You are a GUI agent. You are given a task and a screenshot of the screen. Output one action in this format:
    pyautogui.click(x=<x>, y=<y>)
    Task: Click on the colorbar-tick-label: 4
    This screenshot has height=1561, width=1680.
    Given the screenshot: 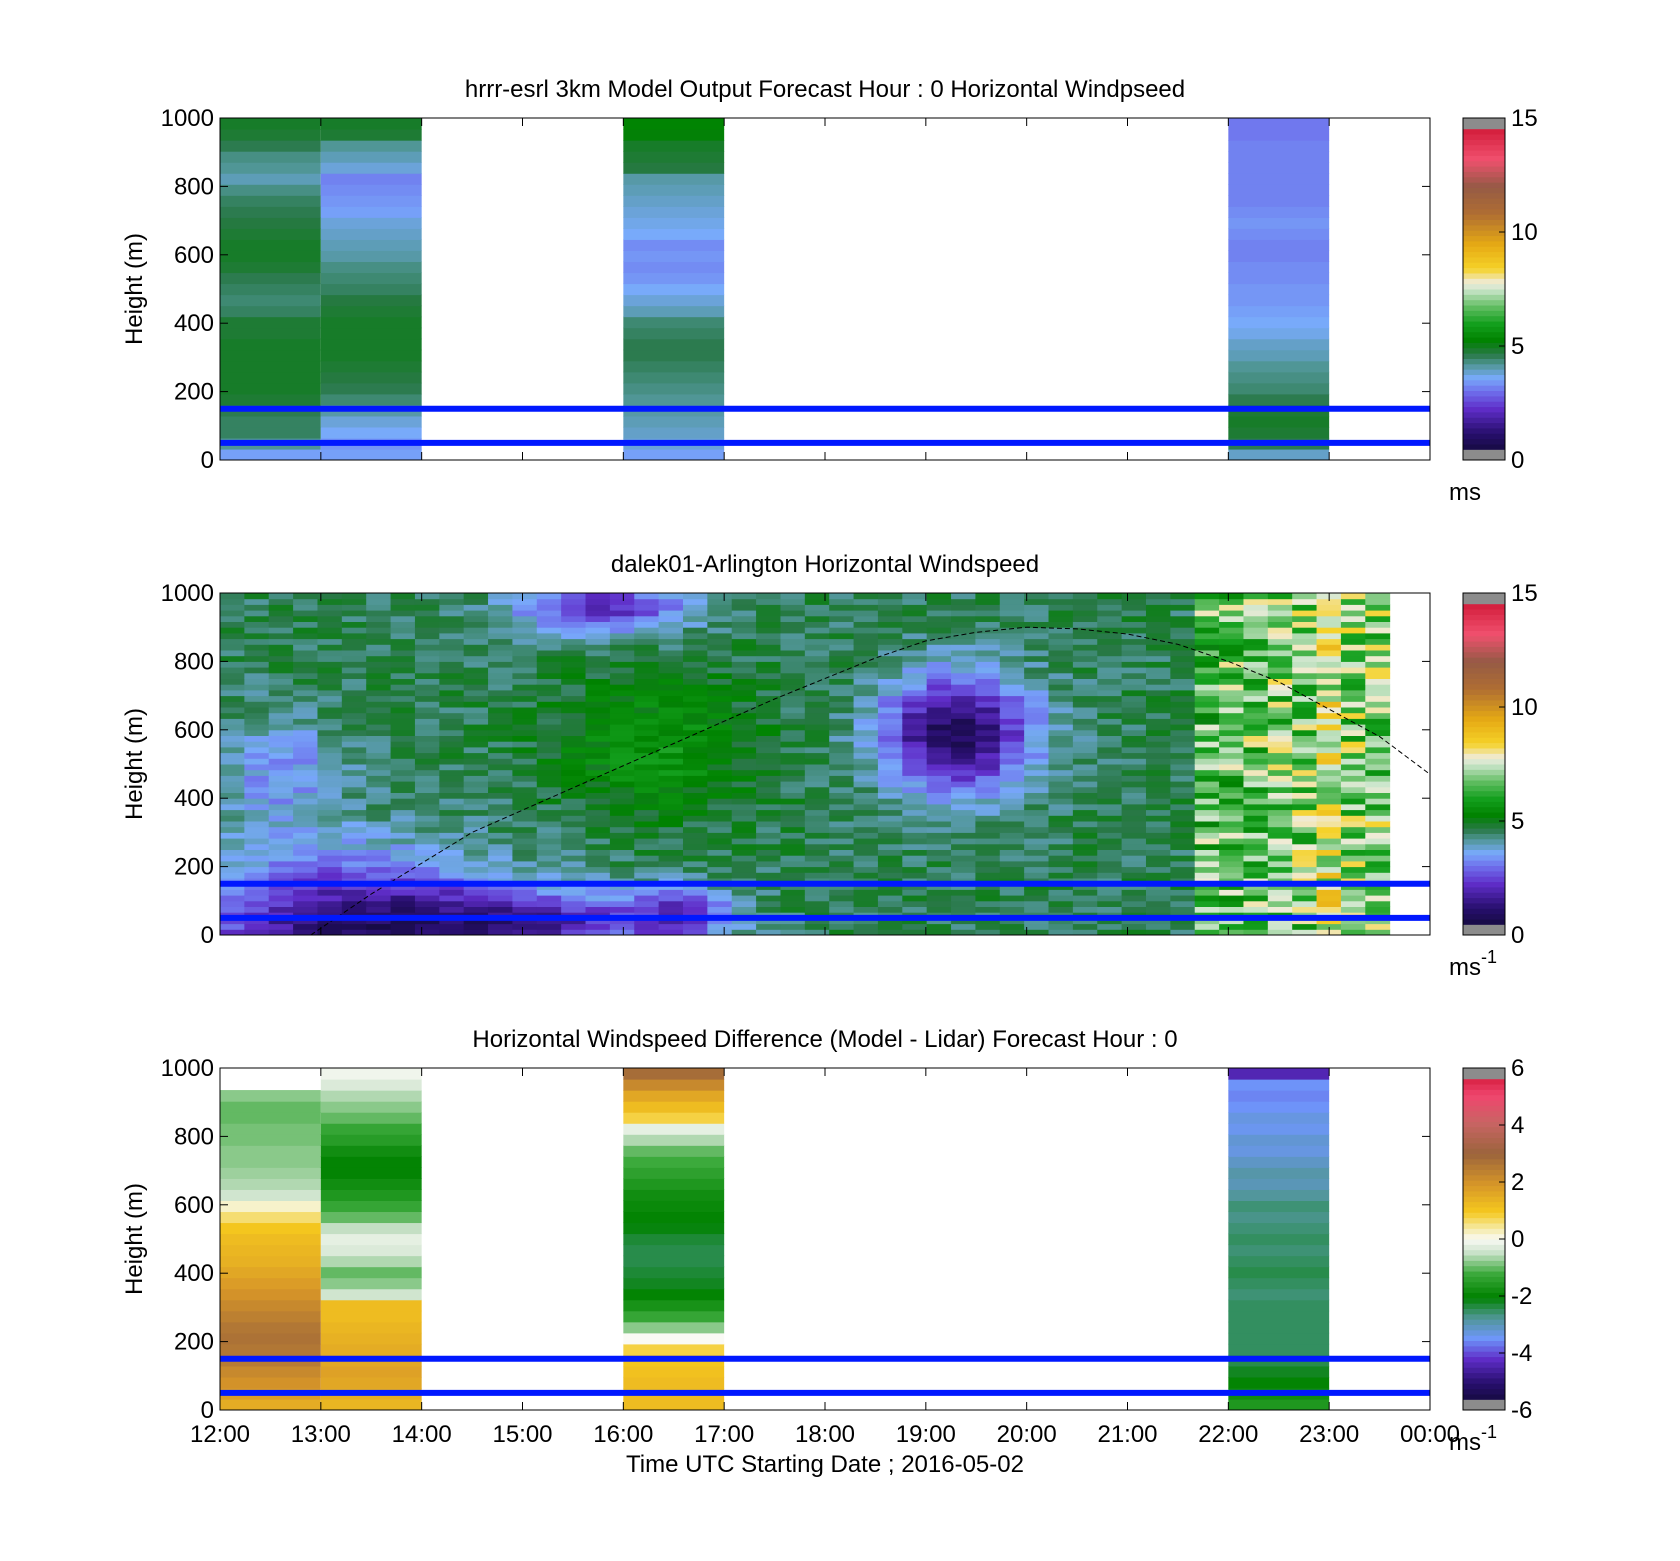 What is the action you would take?
    pyautogui.click(x=1517, y=1125)
    